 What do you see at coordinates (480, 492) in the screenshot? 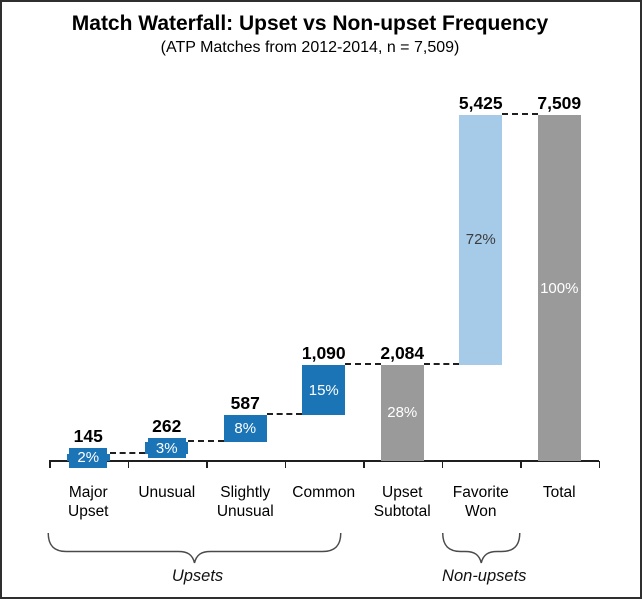
I see `category-label-line: Favorite` at bounding box center [480, 492].